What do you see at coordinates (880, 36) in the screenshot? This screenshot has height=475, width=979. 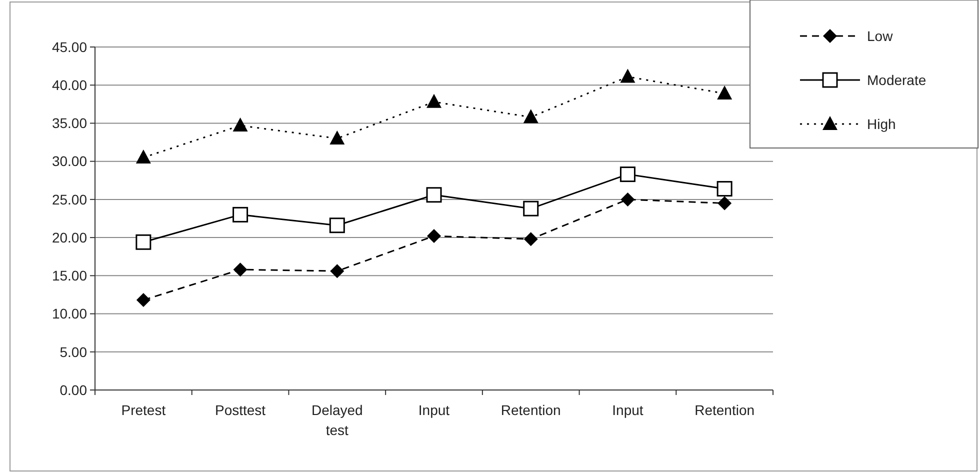 I see `legend-label: Low` at bounding box center [880, 36].